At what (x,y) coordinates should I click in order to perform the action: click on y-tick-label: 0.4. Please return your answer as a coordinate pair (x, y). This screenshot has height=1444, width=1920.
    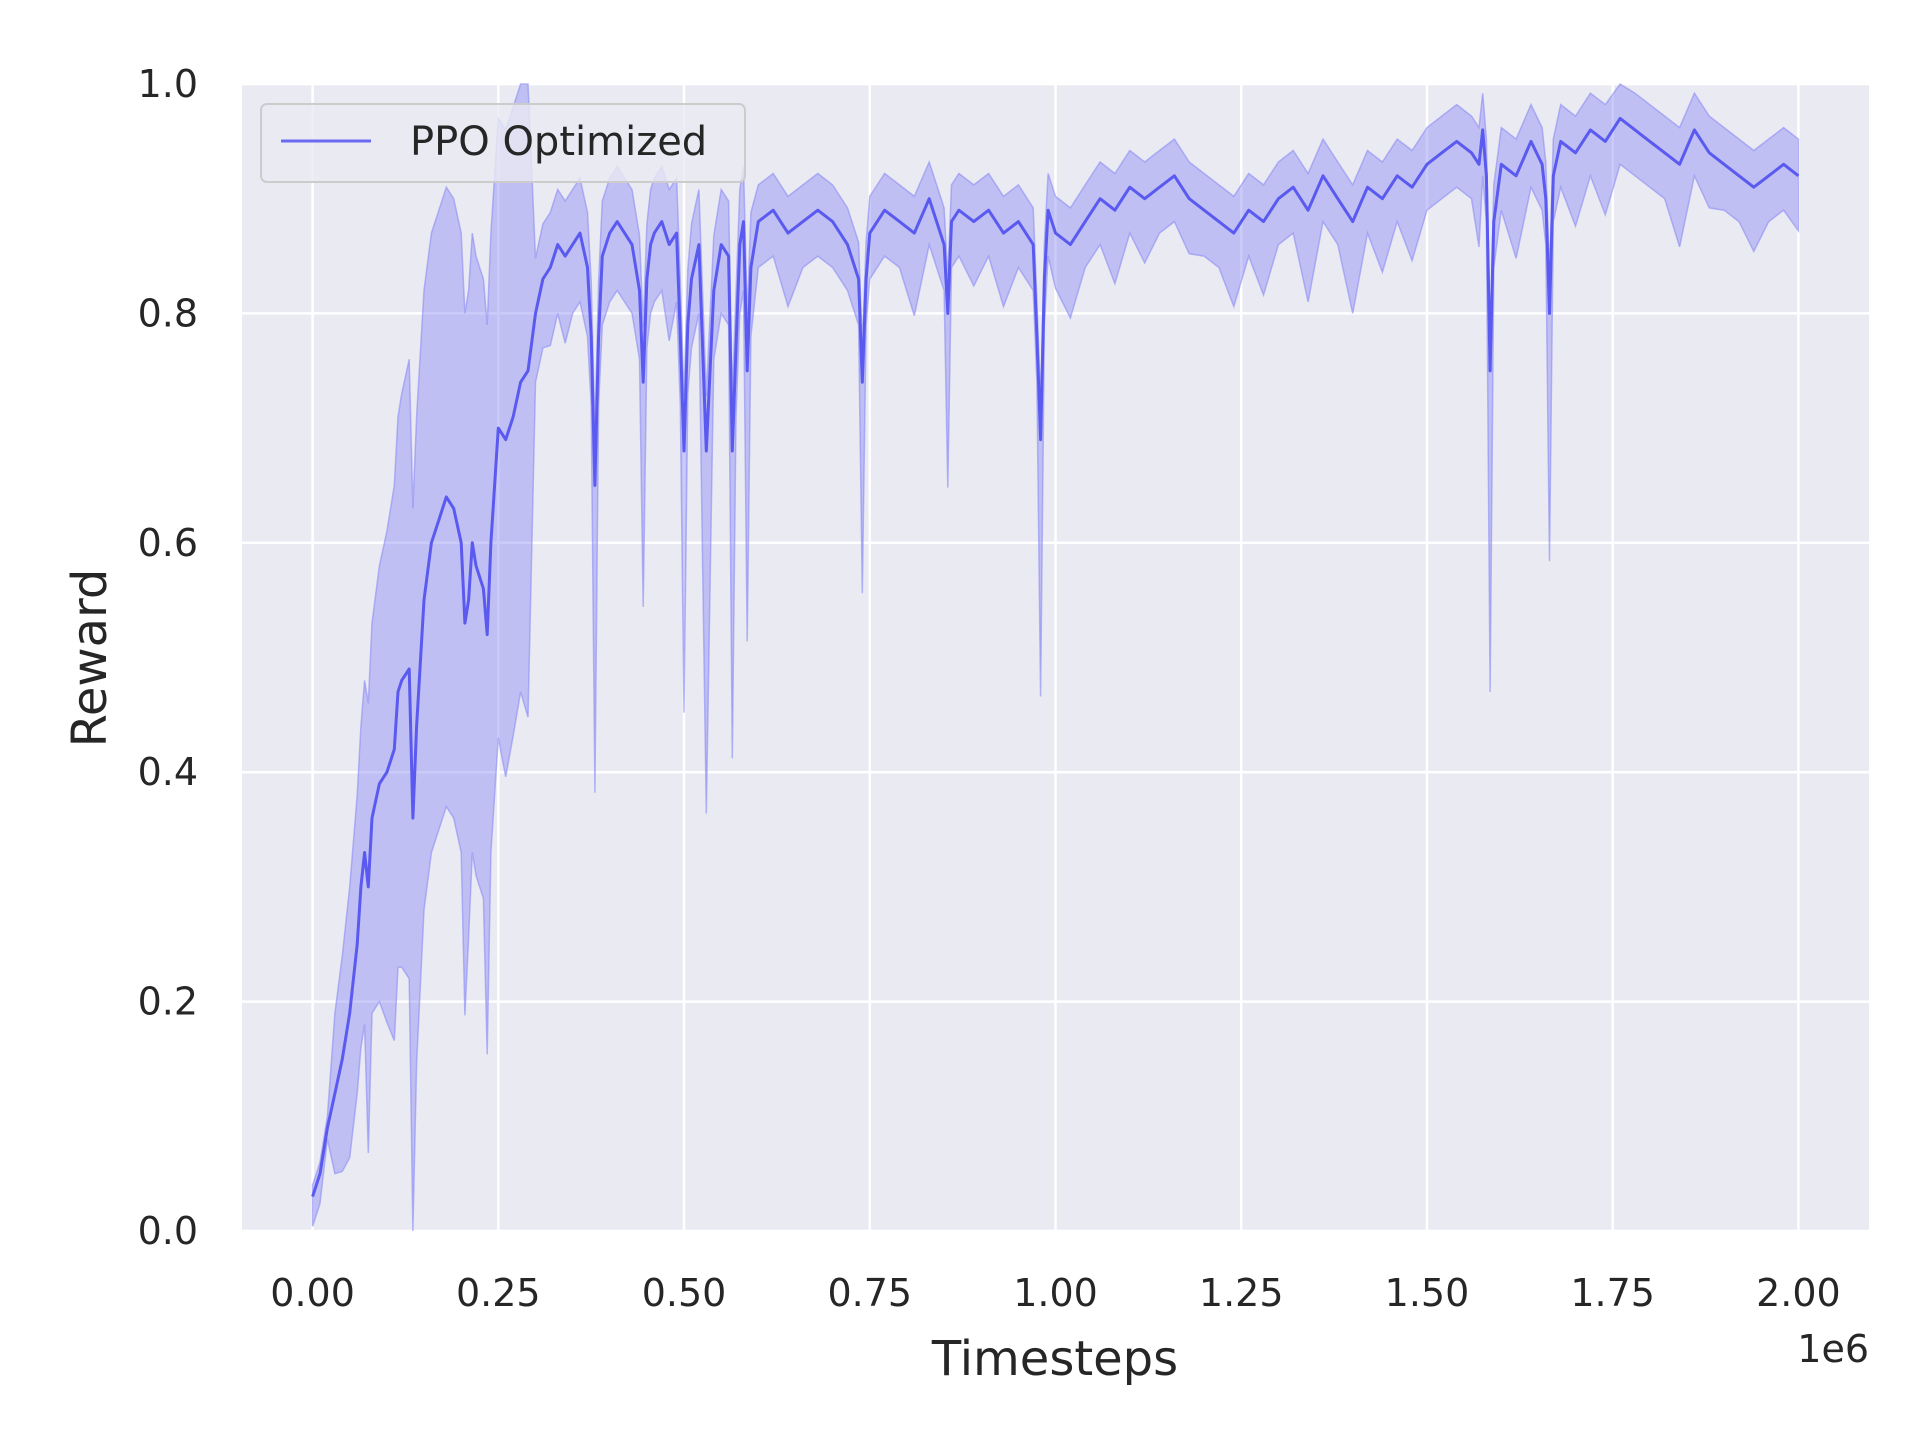
    Looking at the image, I should click on (168, 772).